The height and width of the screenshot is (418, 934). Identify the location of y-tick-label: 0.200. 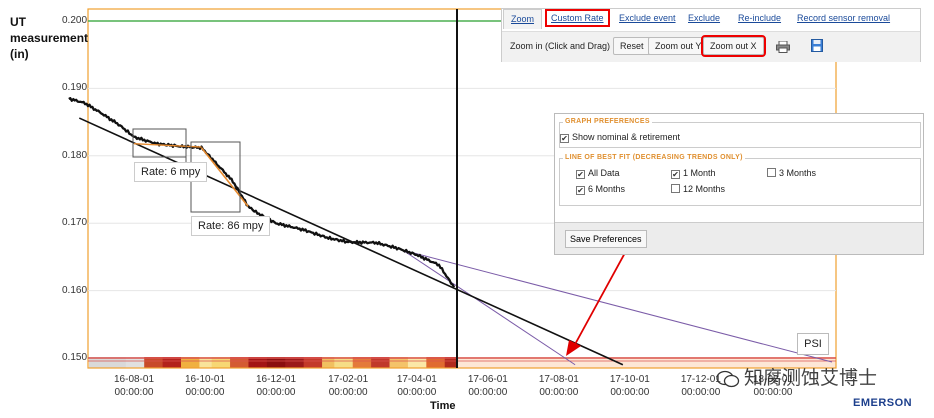
(75, 20).